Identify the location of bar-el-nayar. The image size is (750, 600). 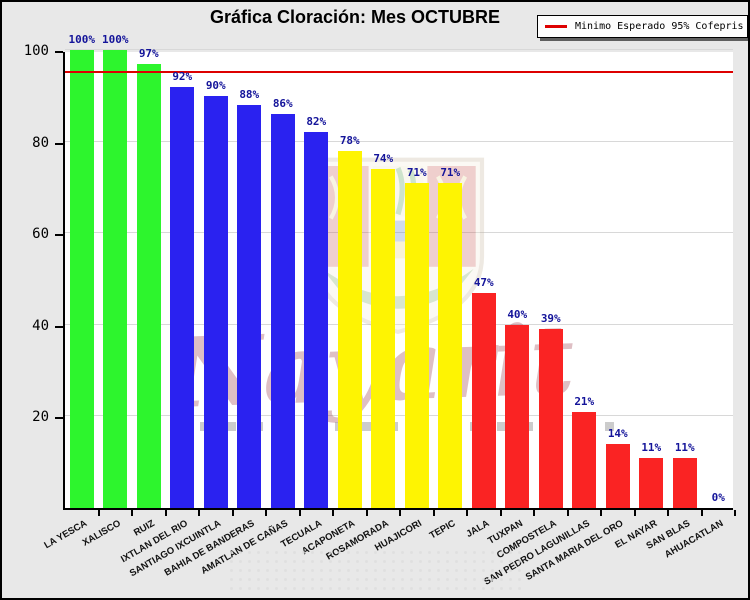
(651, 482).